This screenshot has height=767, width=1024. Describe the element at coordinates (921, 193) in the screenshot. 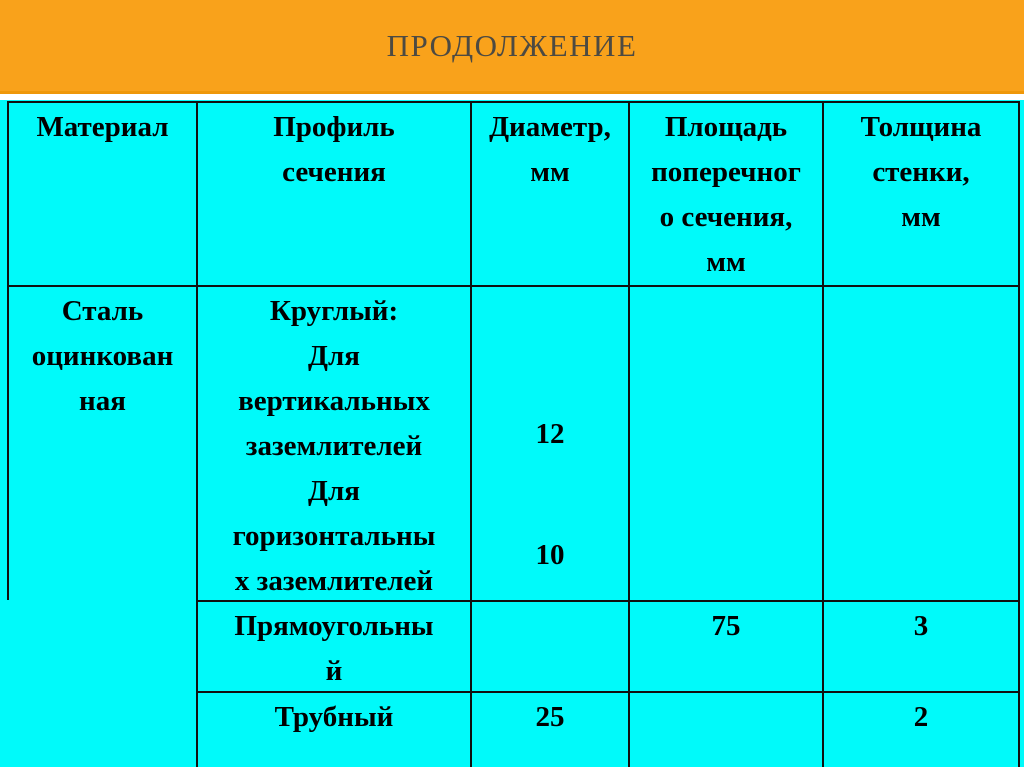

I see `header-cell-thickness: Толщина стенки, мм` at that location.